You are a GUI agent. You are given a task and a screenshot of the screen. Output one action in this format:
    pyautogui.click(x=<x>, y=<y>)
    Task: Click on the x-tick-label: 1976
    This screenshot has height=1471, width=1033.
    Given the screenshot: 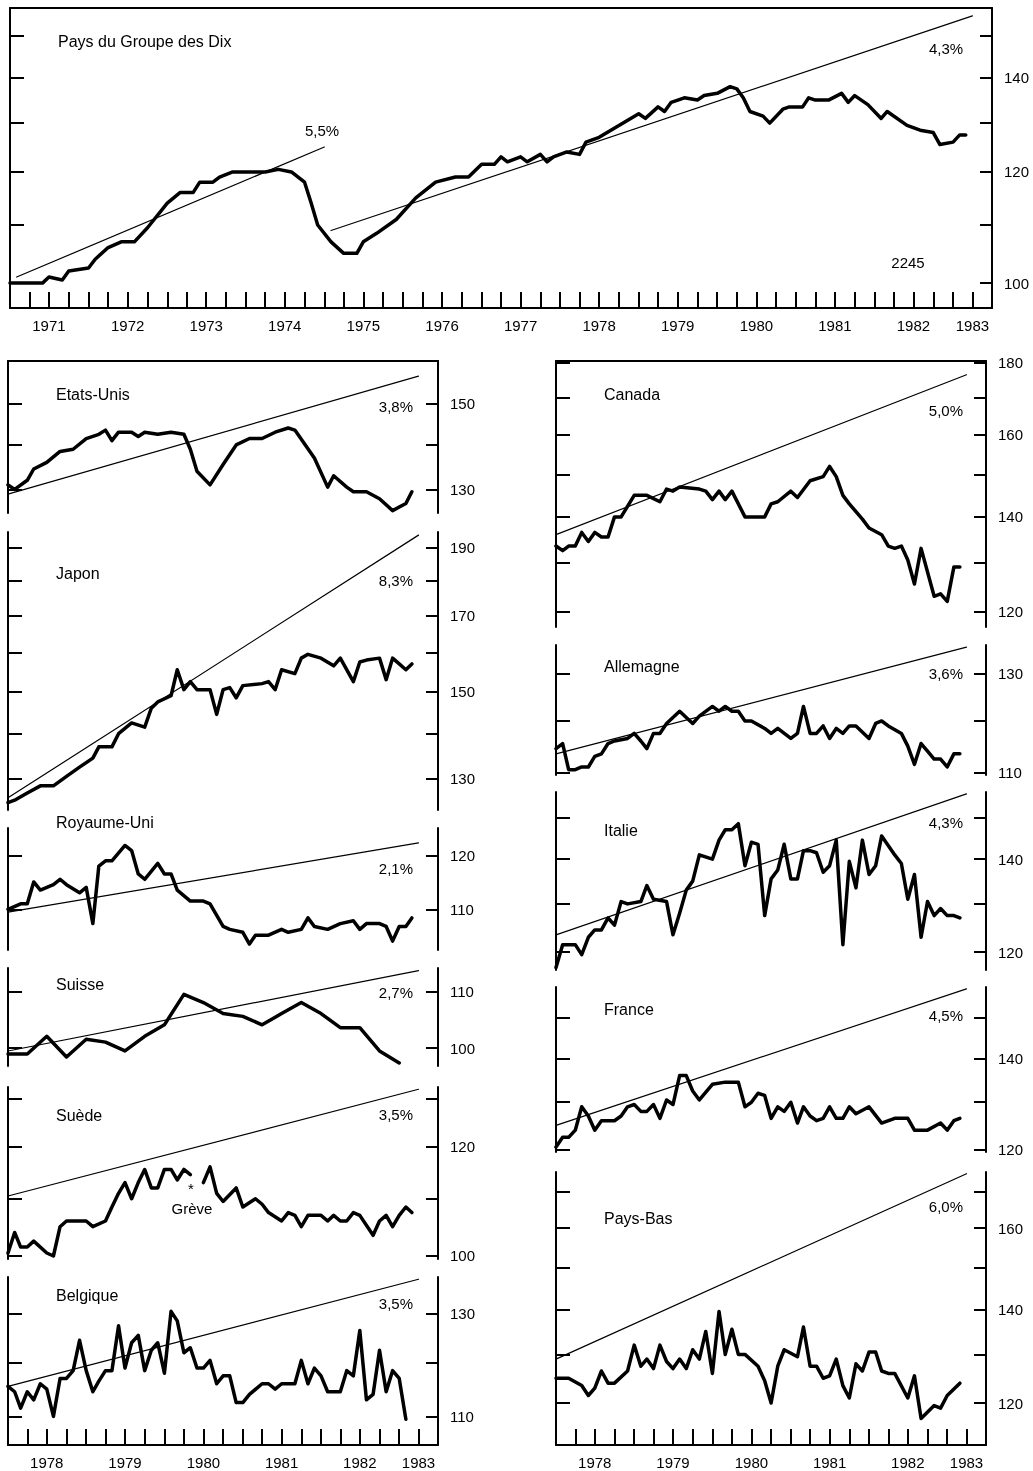 What is the action you would take?
    pyautogui.click(x=442, y=325)
    